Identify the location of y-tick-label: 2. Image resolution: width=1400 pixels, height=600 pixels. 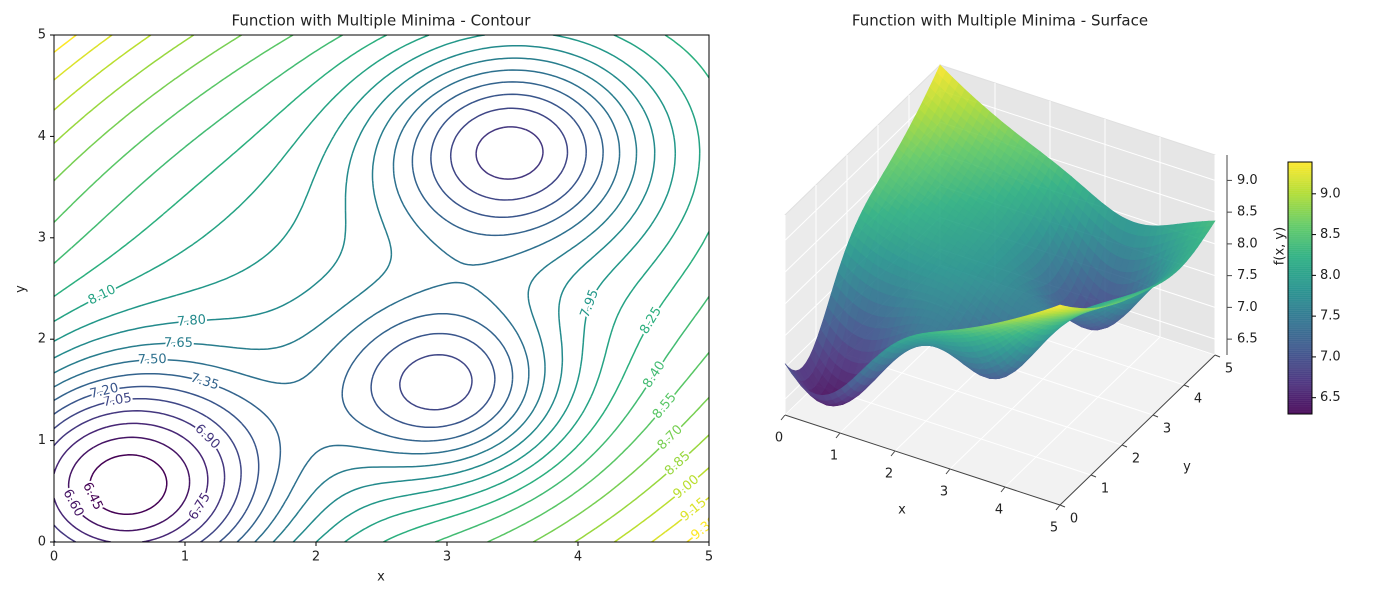
(1136, 459).